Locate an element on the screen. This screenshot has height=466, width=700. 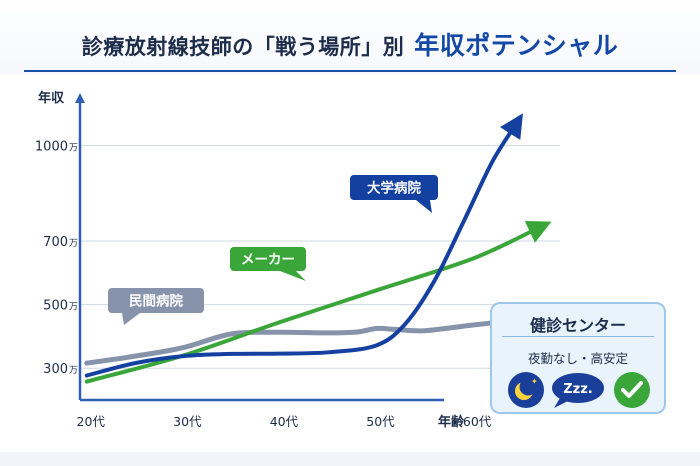
manufacturer-tag: メーカー is located at coordinates (268, 264).